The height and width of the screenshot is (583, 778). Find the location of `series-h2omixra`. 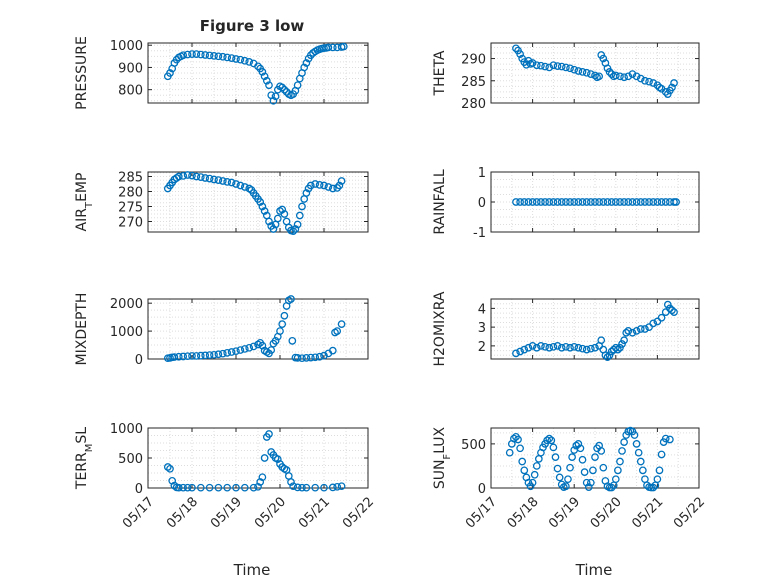

series-h2omixra is located at coordinates (595, 330).